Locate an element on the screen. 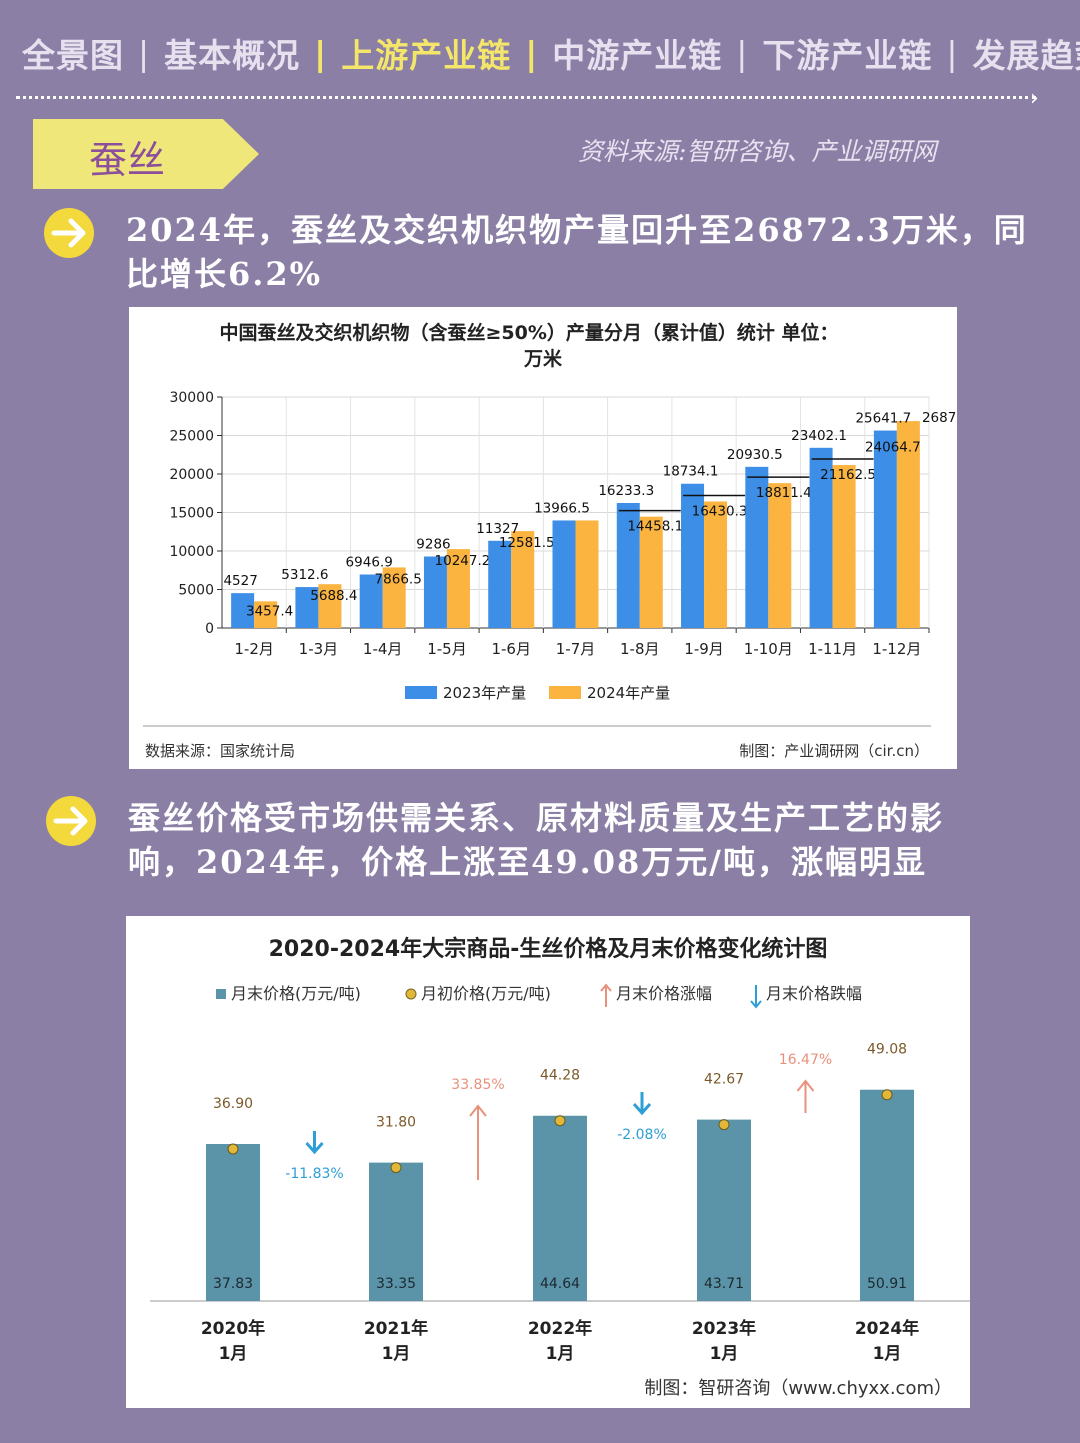  chart1-label-2024: 10247.2 is located at coordinates (463, 561).